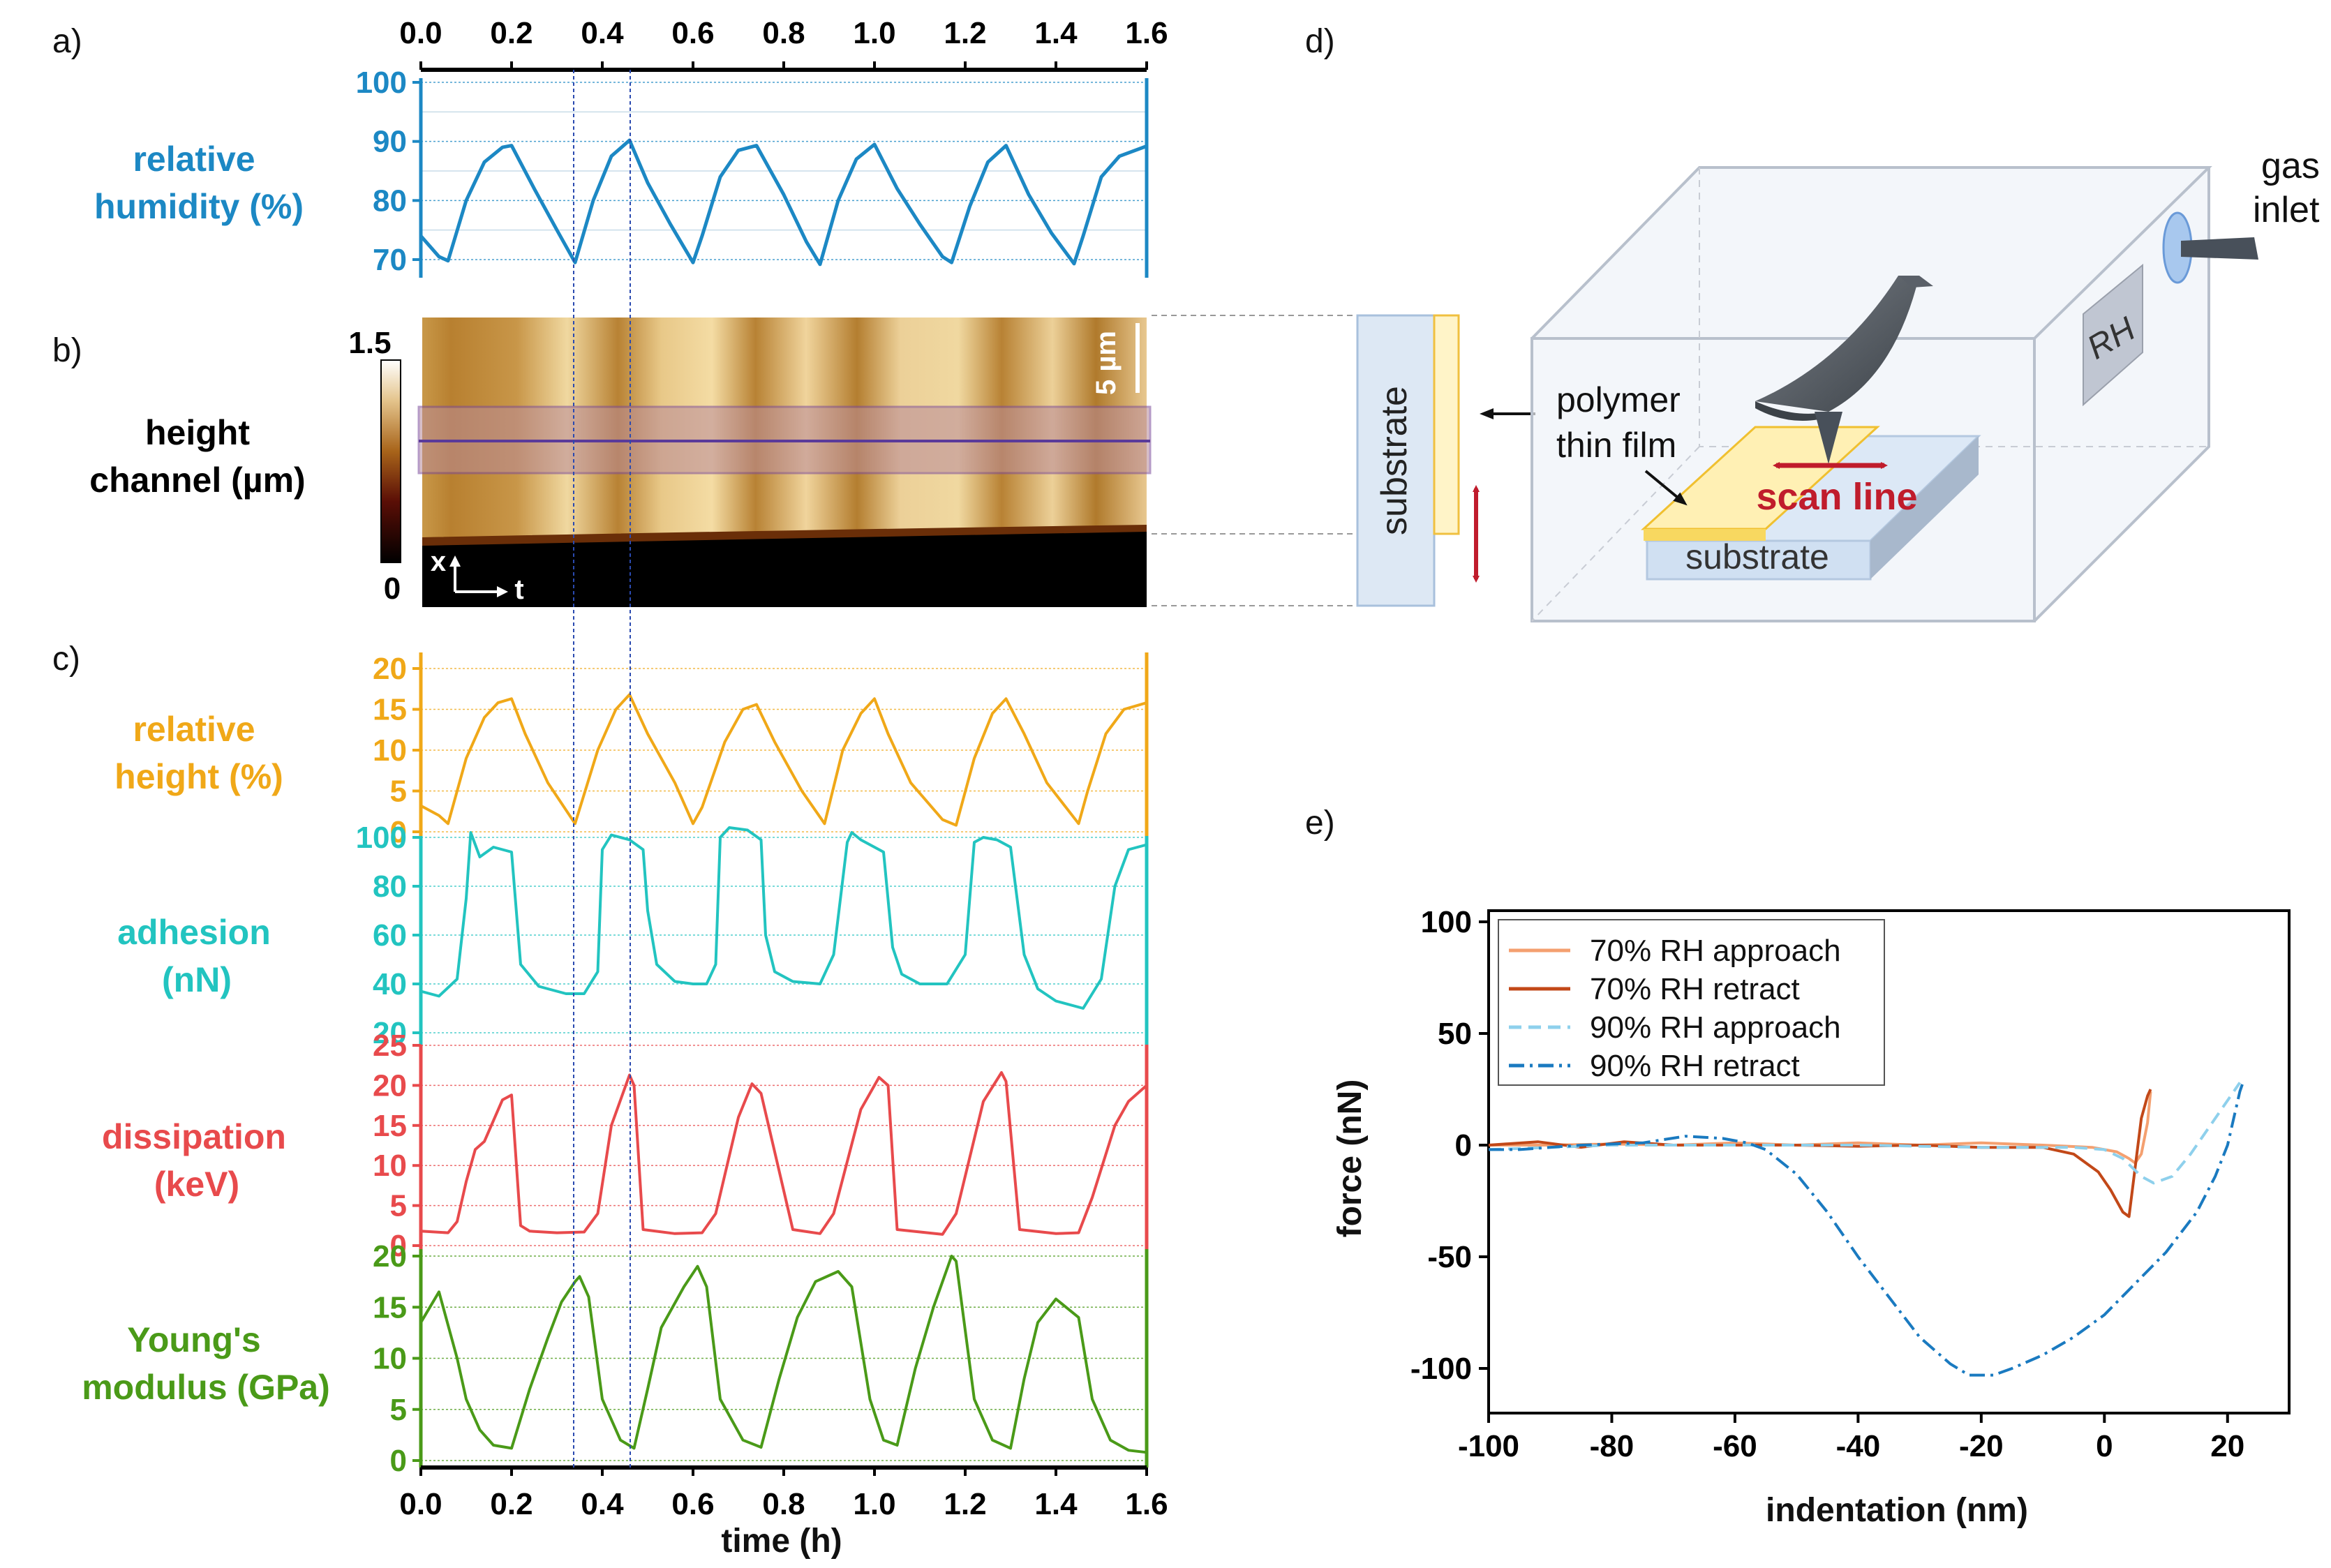  I want to click on force-ylabel: force (nN), so click(1350, 1159).